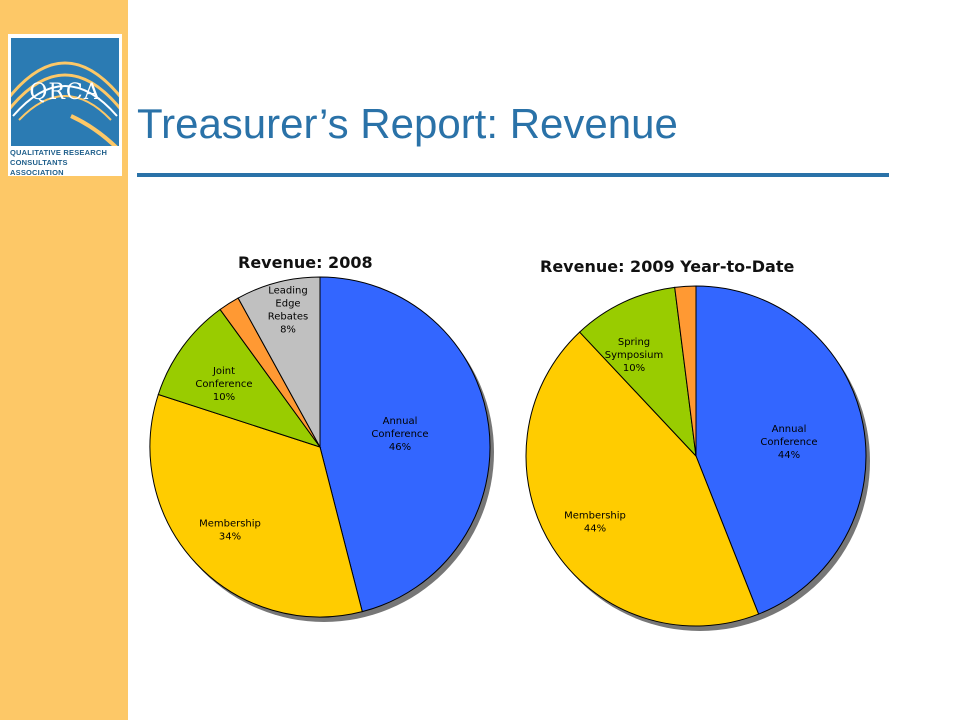  What do you see at coordinates (513, 175) in the screenshot?
I see `title-divider` at bounding box center [513, 175].